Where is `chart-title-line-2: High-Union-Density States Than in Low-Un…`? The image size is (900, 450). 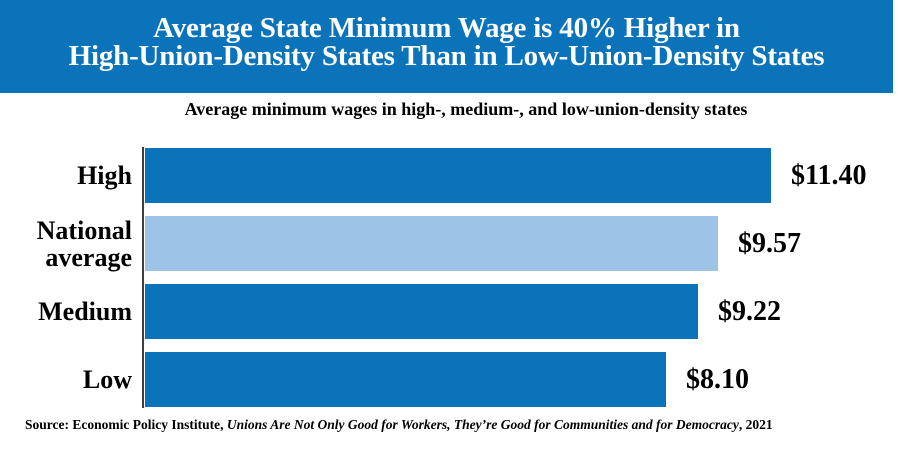 chart-title-line-2: High-Union-Density States Than in Low-Un… is located at coordinates (446, 56).